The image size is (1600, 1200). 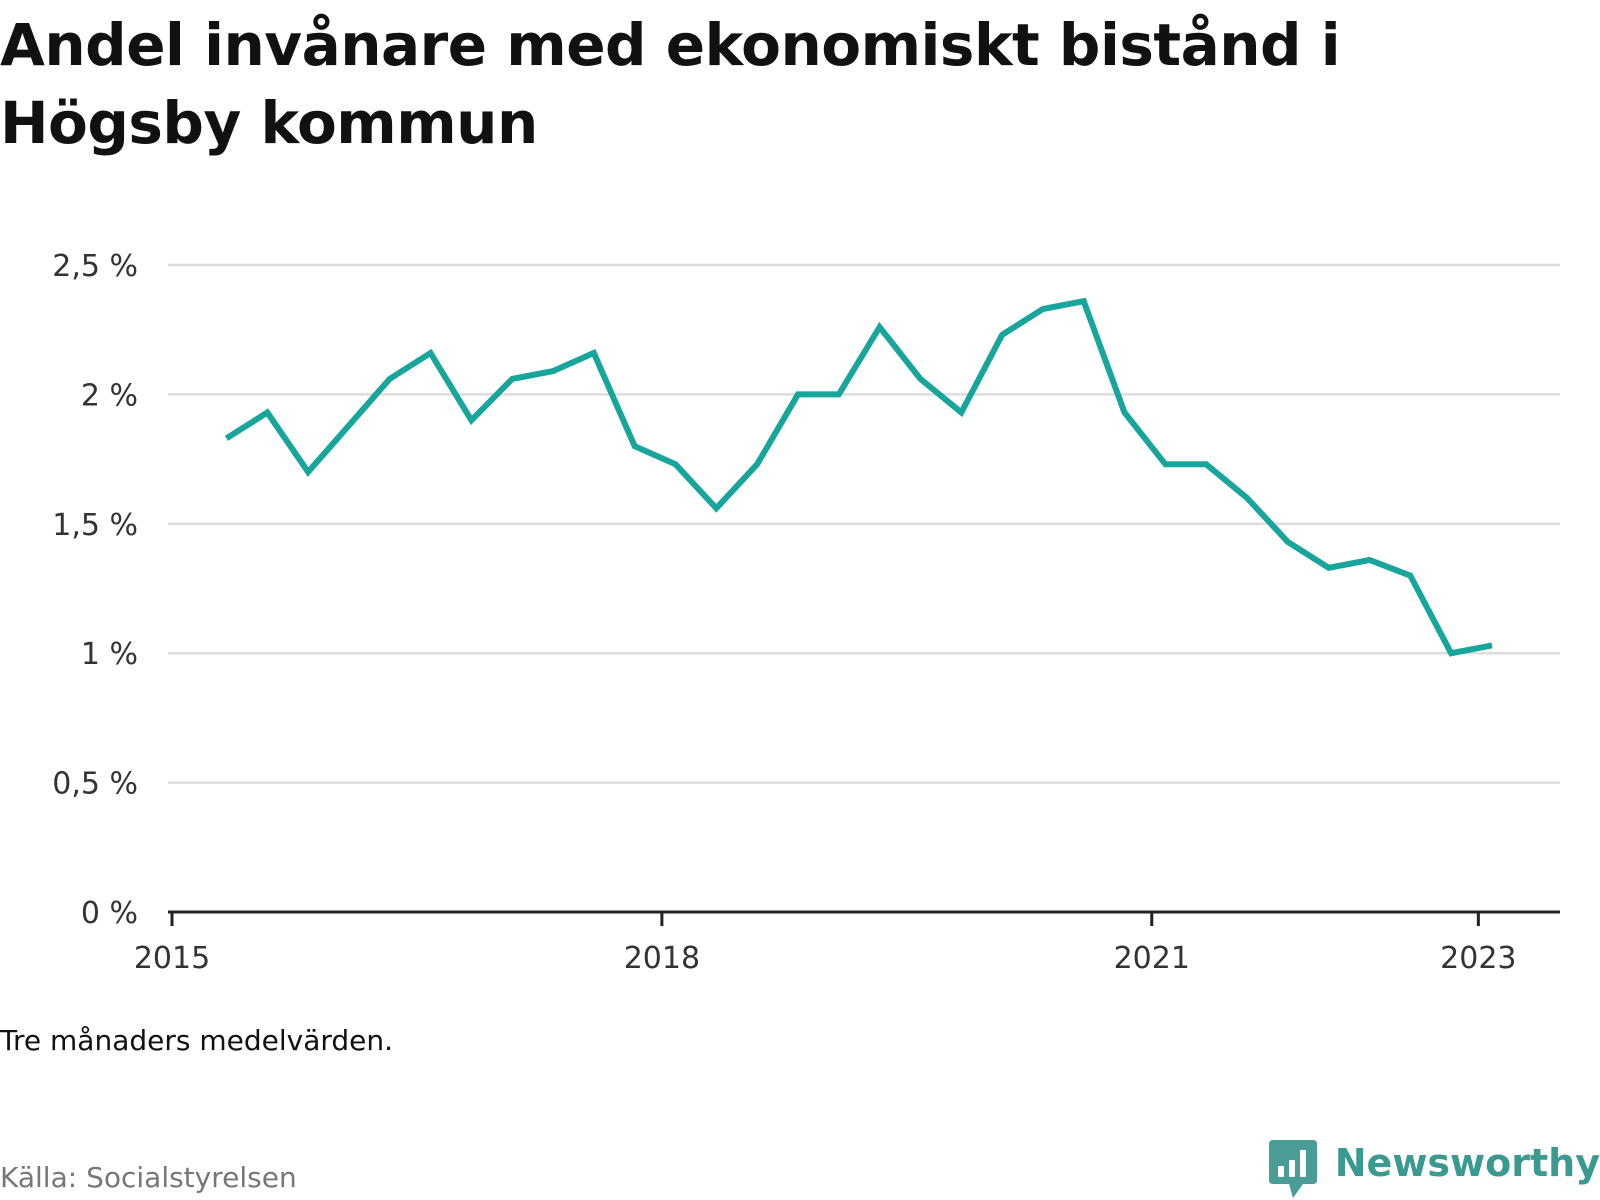 What do you see at coordinates (148, 1177) in the screenshot?
I see `source-credit: Källa: Socialstyrelsen` at bounding box center [148, 1177].